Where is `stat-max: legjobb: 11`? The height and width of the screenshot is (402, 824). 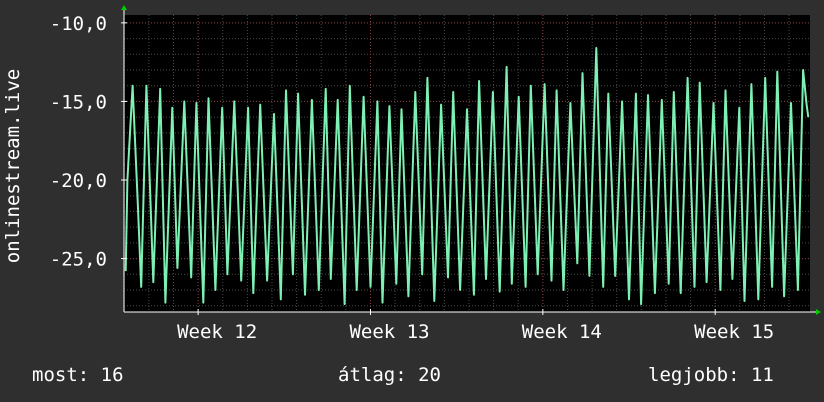 stat-max: legjobb: 11 is located at coordinates (711, 375).